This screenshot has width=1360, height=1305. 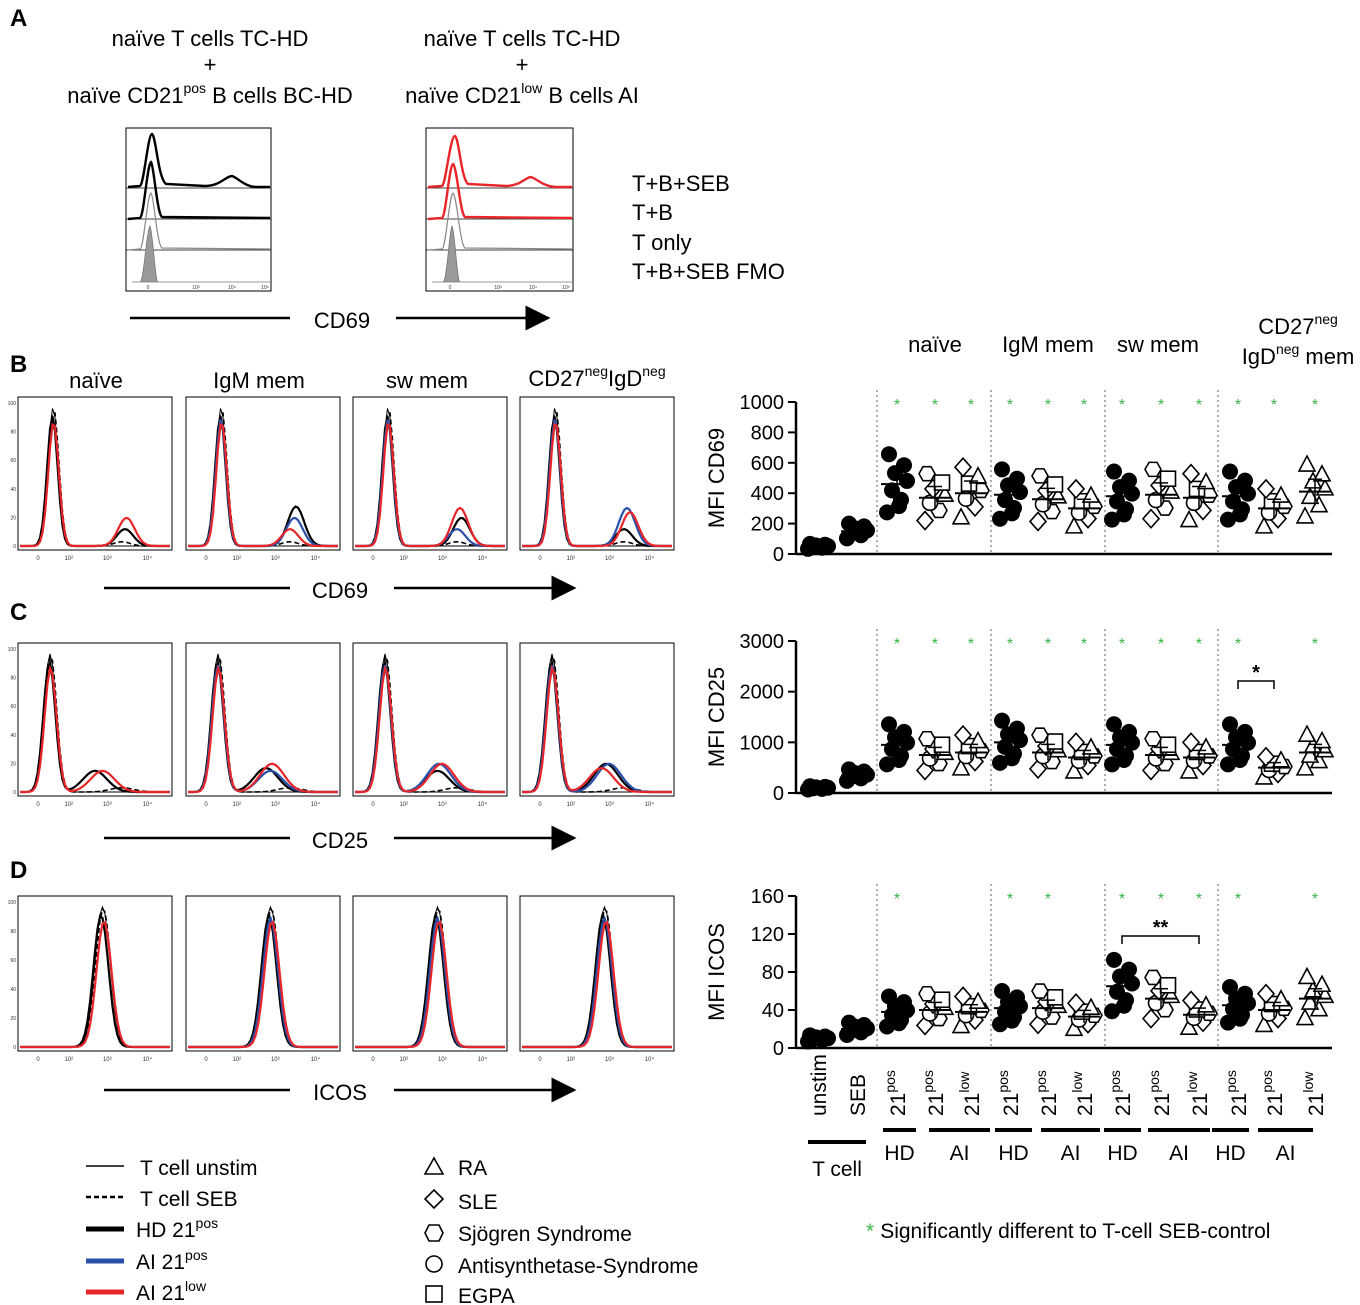 I want to click on y-tick-label: 1000, so click(x=762, y=743).